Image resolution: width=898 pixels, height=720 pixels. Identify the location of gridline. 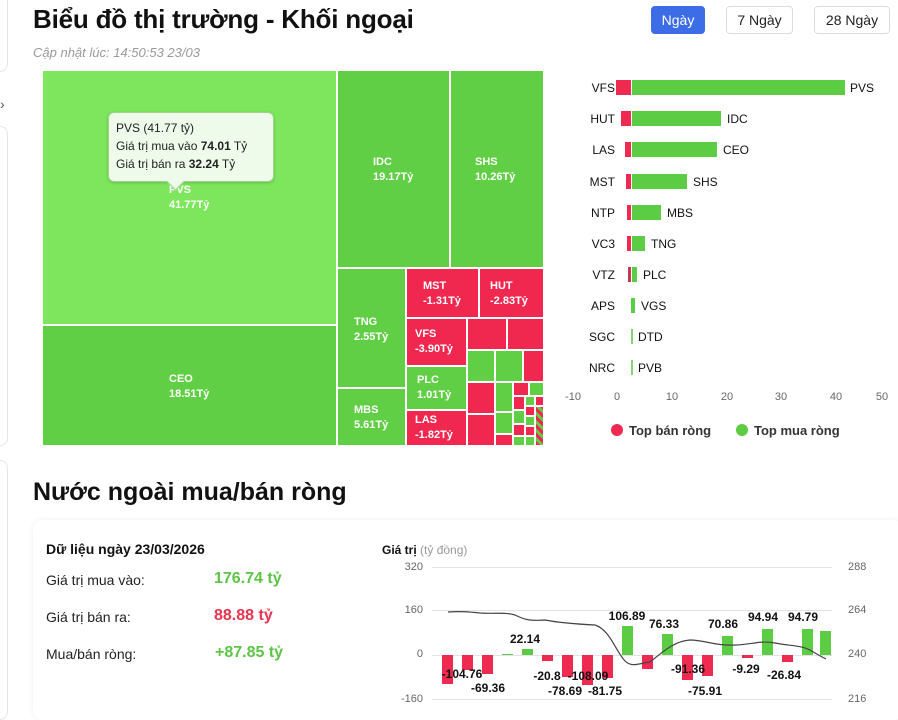
(632, 655).